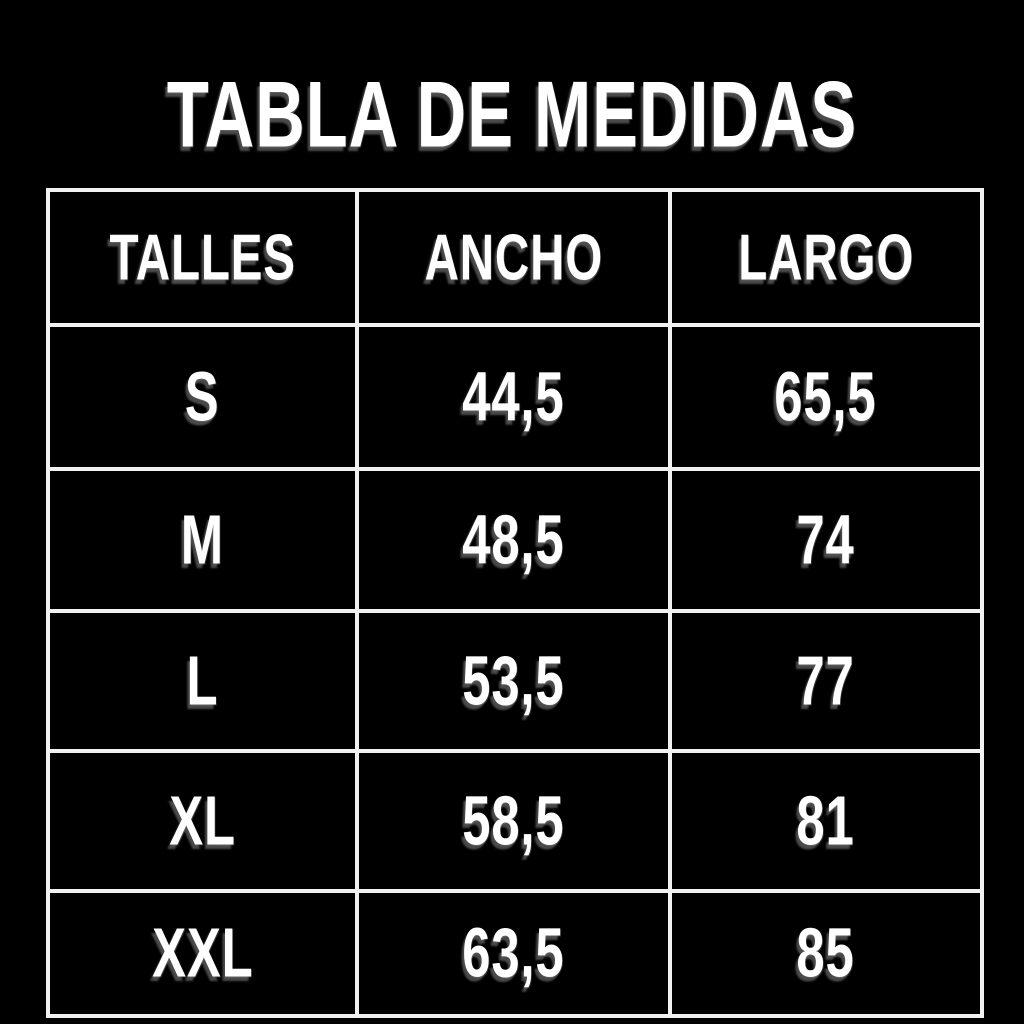 The width and height of the screenshot is (1024, 1024). I want to click on cell-text: 58,5, so click(513, 821).